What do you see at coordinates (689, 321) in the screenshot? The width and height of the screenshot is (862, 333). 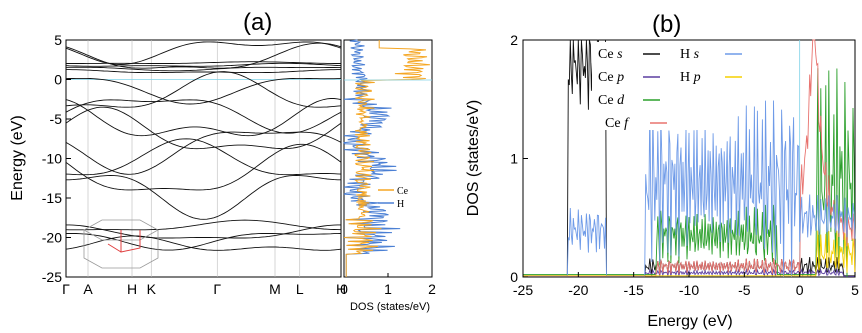 I see `pdos-x-label: Energy (eV)` at bounding box center [689, 321].